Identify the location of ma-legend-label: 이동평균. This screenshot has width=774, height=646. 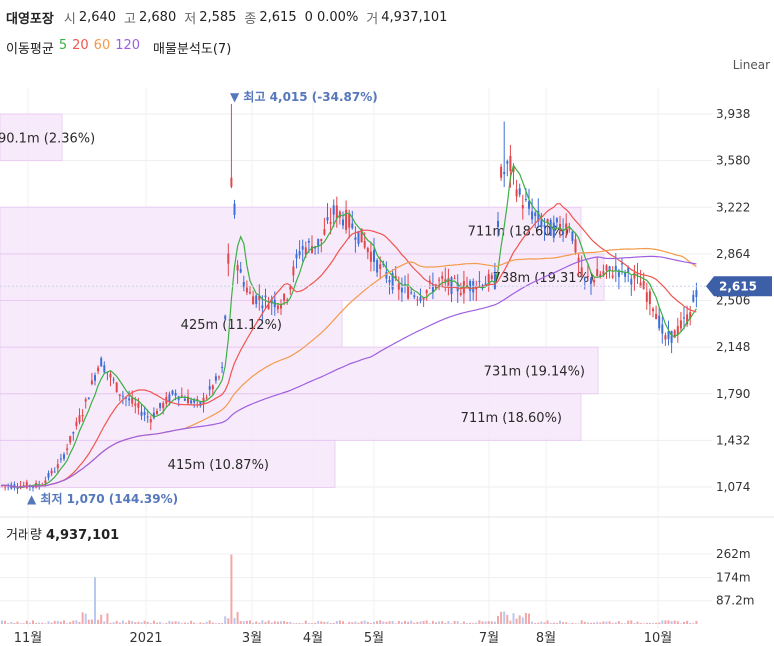
(30, 49).